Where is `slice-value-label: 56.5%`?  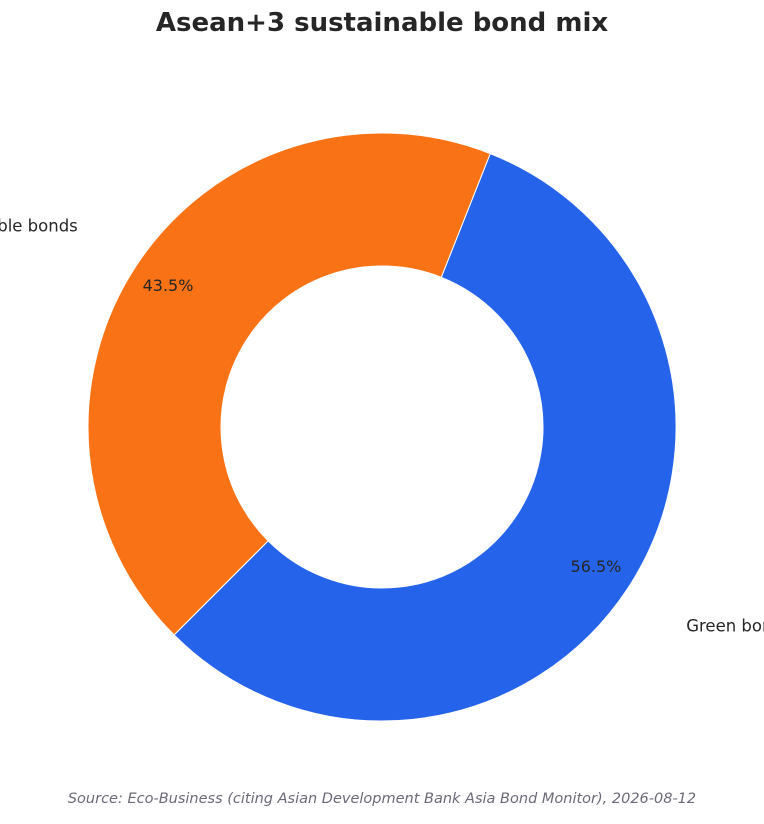 slice-value-label: 56.5% is located at coordinates (596, 566).